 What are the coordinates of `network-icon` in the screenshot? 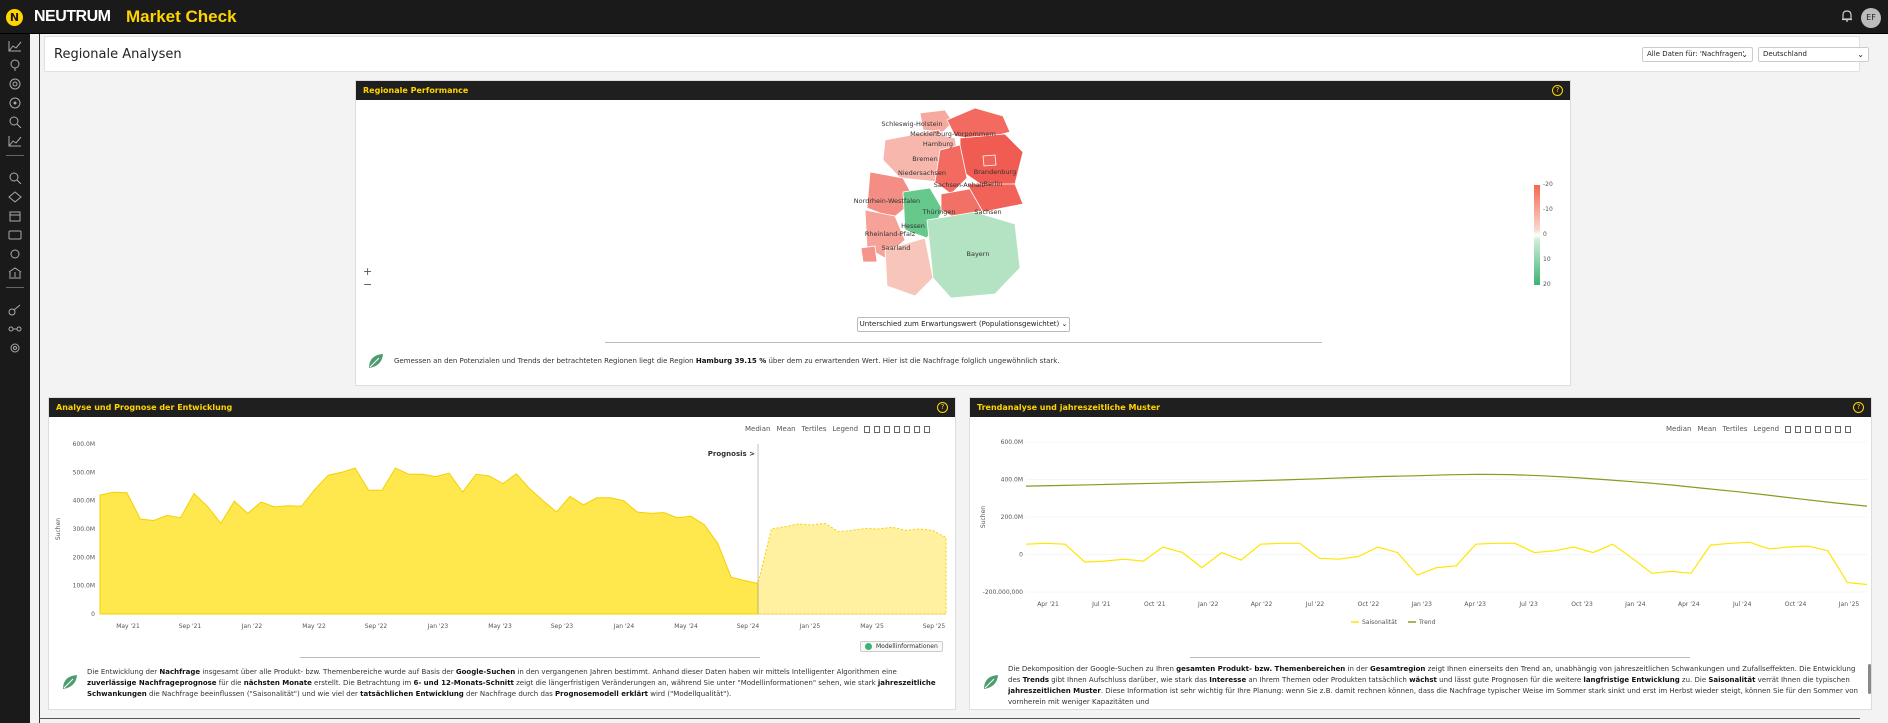 It's located at (15, 329).